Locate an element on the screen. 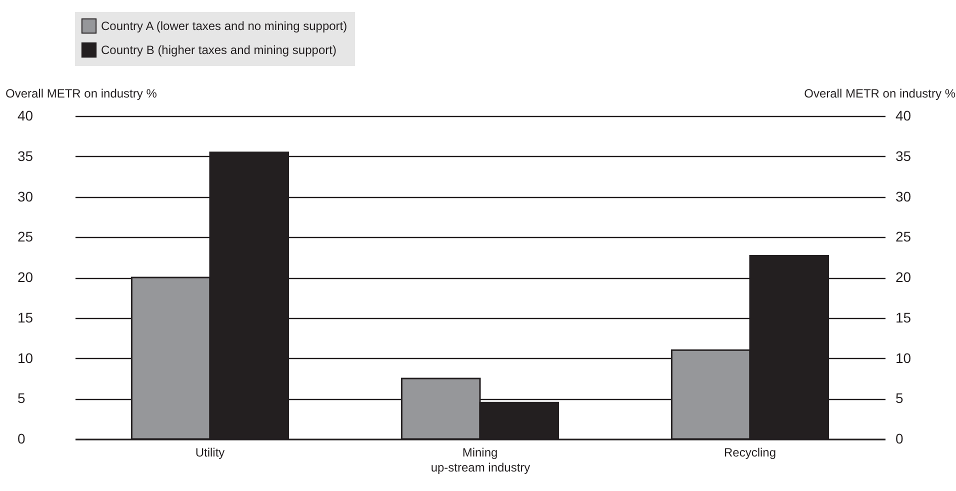 The width and height of the screenshot is (956, 491). x-tick-label: Utility is located at coordinates (210, 453).